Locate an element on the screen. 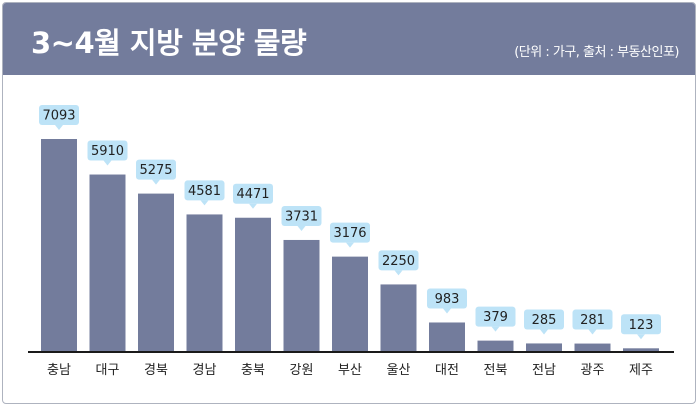  svg-text: 281 is located at coordinates (592, 320).